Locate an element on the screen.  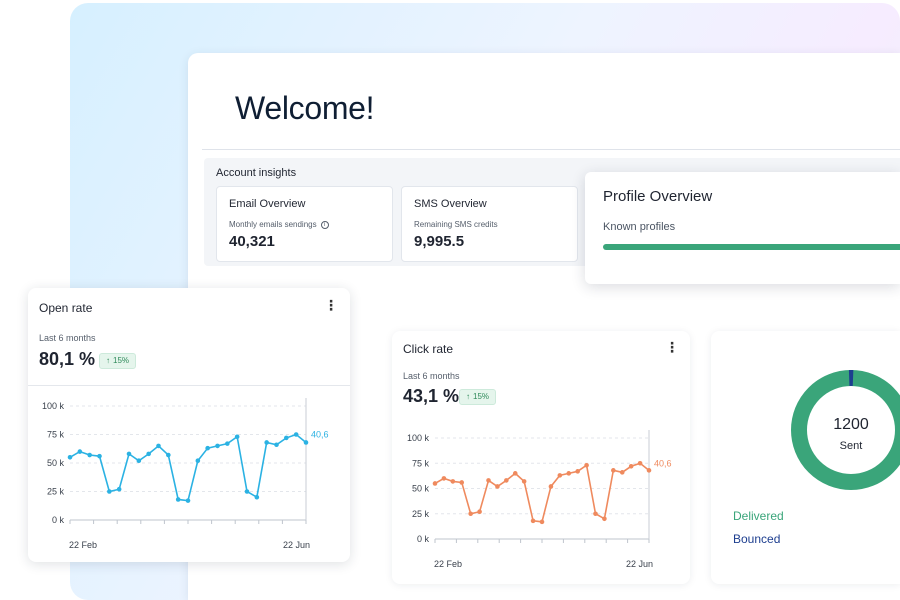
open-rate-title: Open rate is located at coordinates (66, 308).